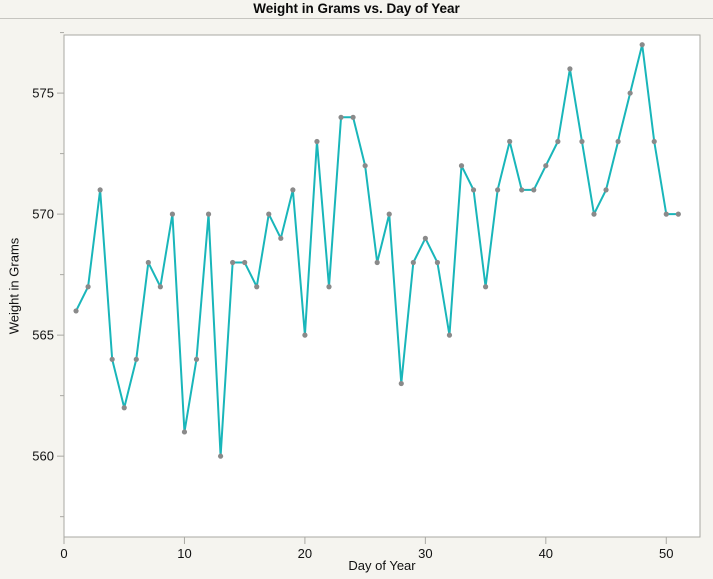 The width and height of the screenshot is (713, 579). Describe the element at coordinates (666, 553) in the screenshot. I see `x-tick-label: 50` at that location.